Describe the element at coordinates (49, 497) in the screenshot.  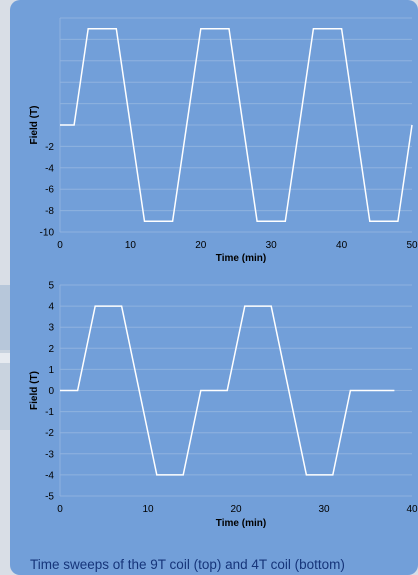
I see `y-tick-label: -5` at that location.